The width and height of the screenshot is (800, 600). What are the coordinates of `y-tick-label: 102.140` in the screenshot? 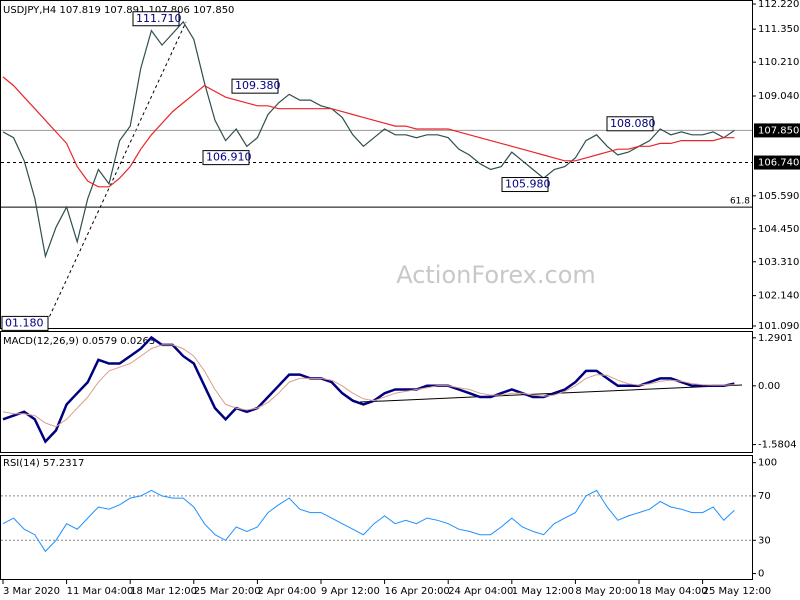 It's located at (778, 296).